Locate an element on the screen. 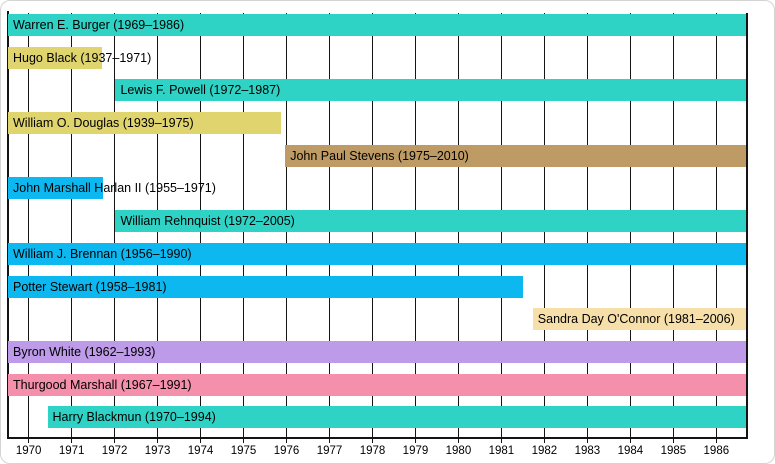  bar-label-potter-stewart: Potter Stewart (1958–1981) is located at coordinates (90, 286).